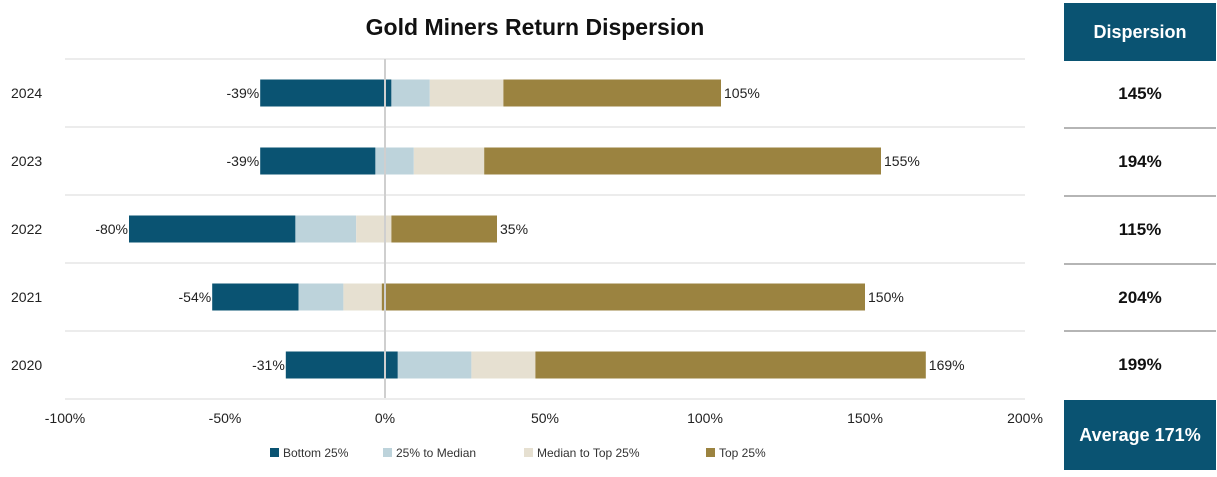  What do you see at coordinates (26, 365) in the screenshot?
I see `category-label: 2020` at bounding box center [26, 365].